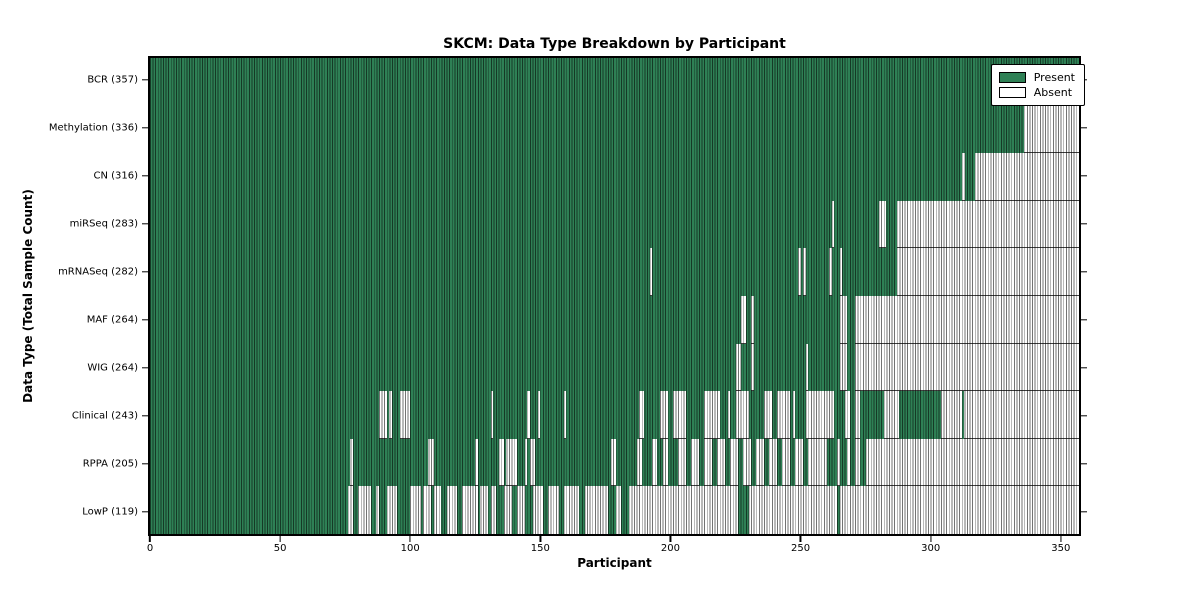 This screenshot has width=1200, height=600. I want to click on row-band-lowp, so click(614, 510).